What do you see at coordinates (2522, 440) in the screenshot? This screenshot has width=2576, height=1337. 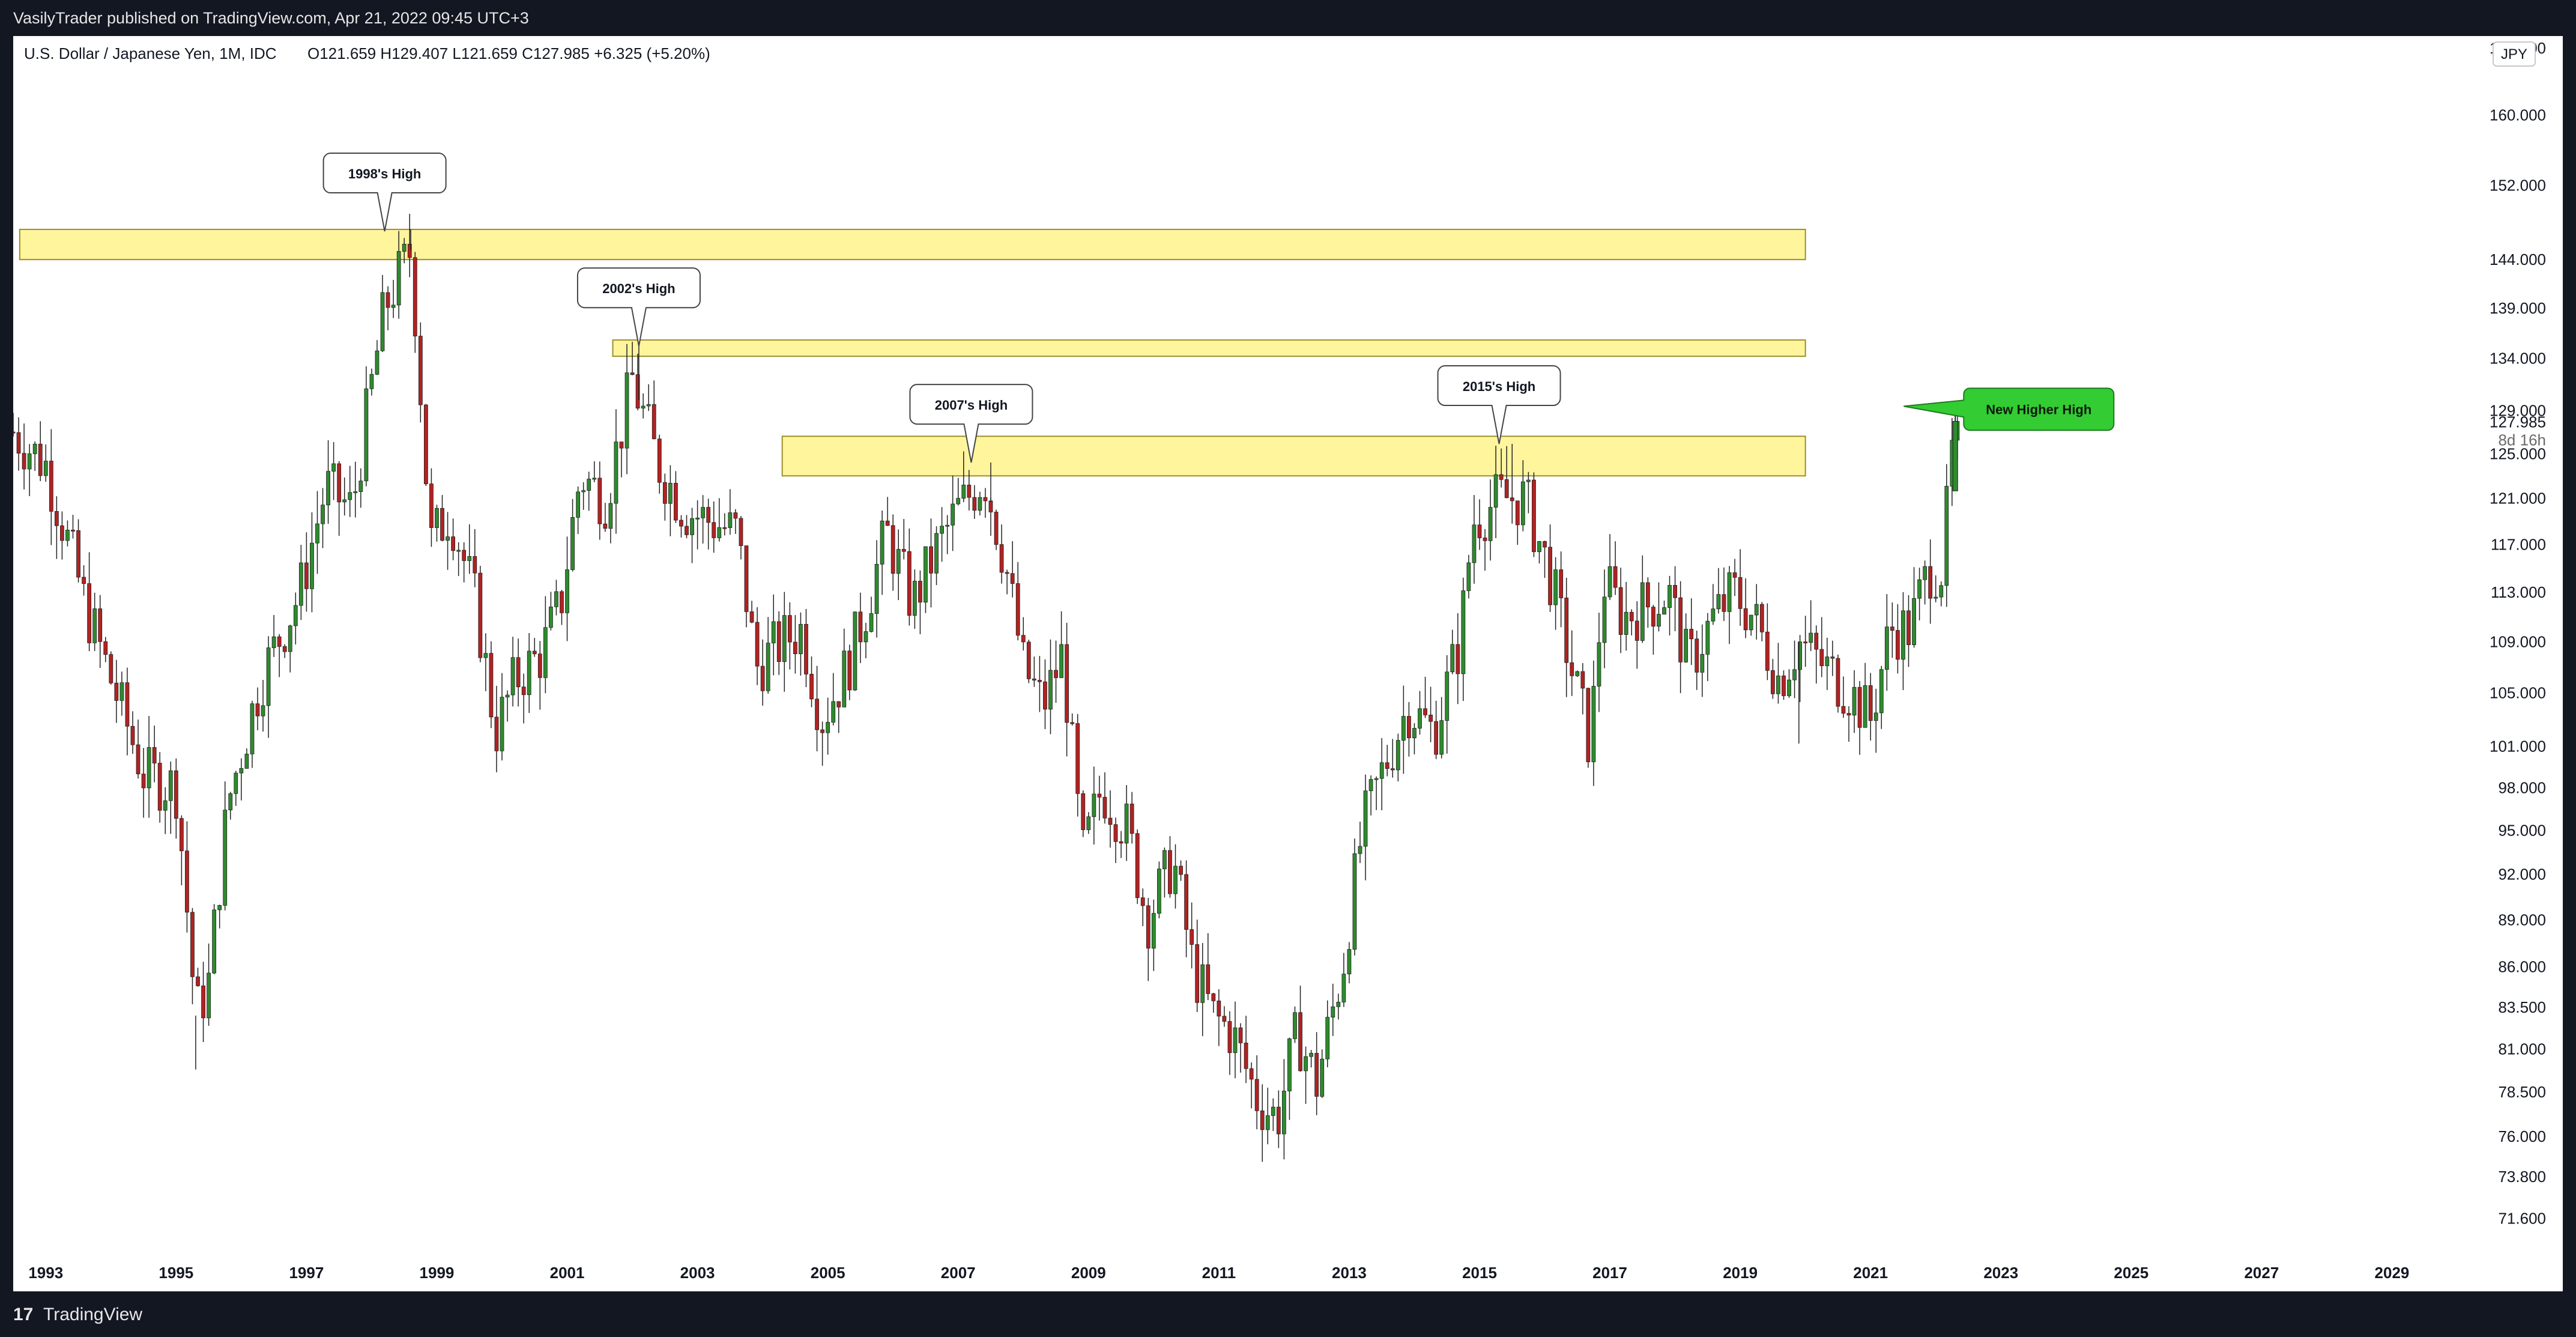 I see `bar-countdown: 8d 16h` at bounding box center [2522, 440].